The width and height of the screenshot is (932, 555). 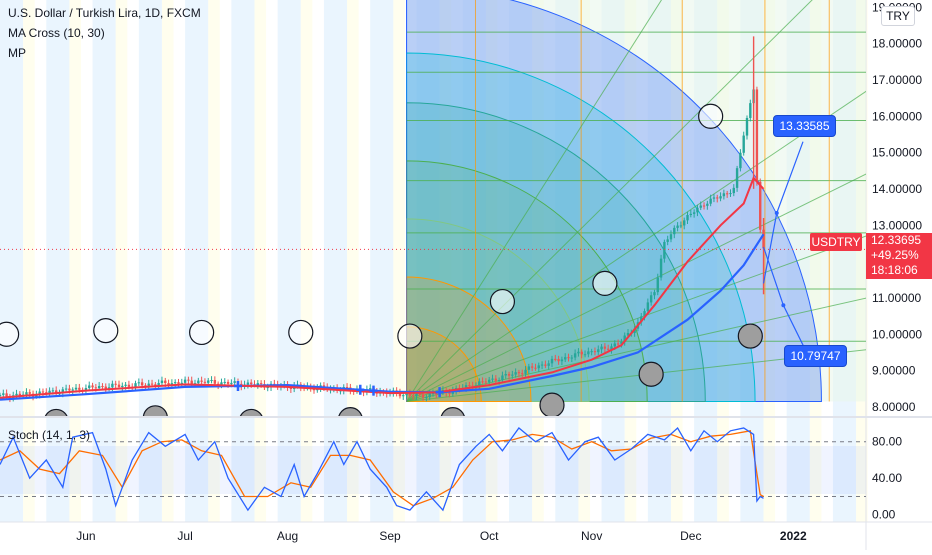 What do you see at coordinates (897, 116) in the screenshot?
I see `price-tick-label: 16.00000` at bounding box center [897, 116].